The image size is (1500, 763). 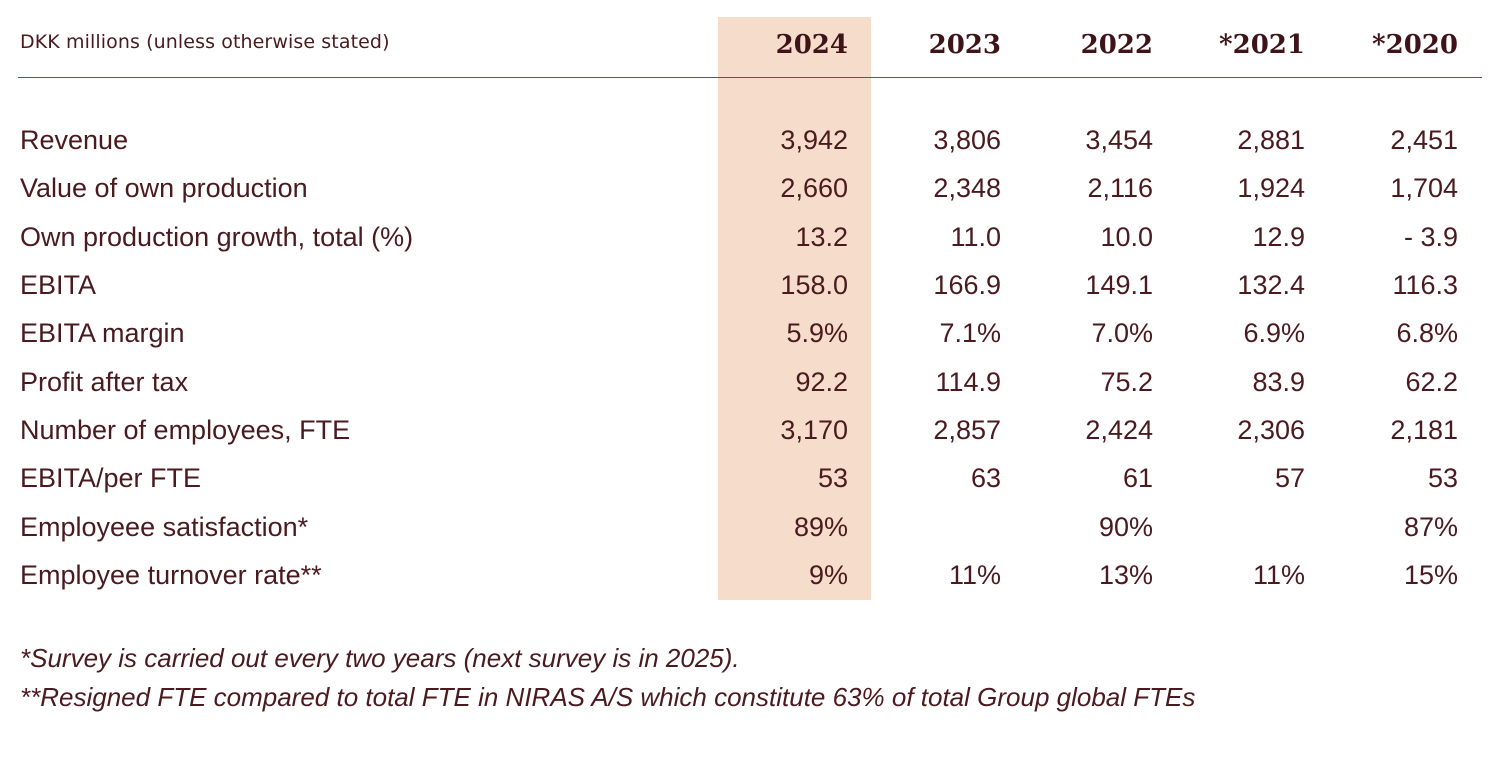 I want to click on cell-2024: 9%, so click(x=828, y=575).